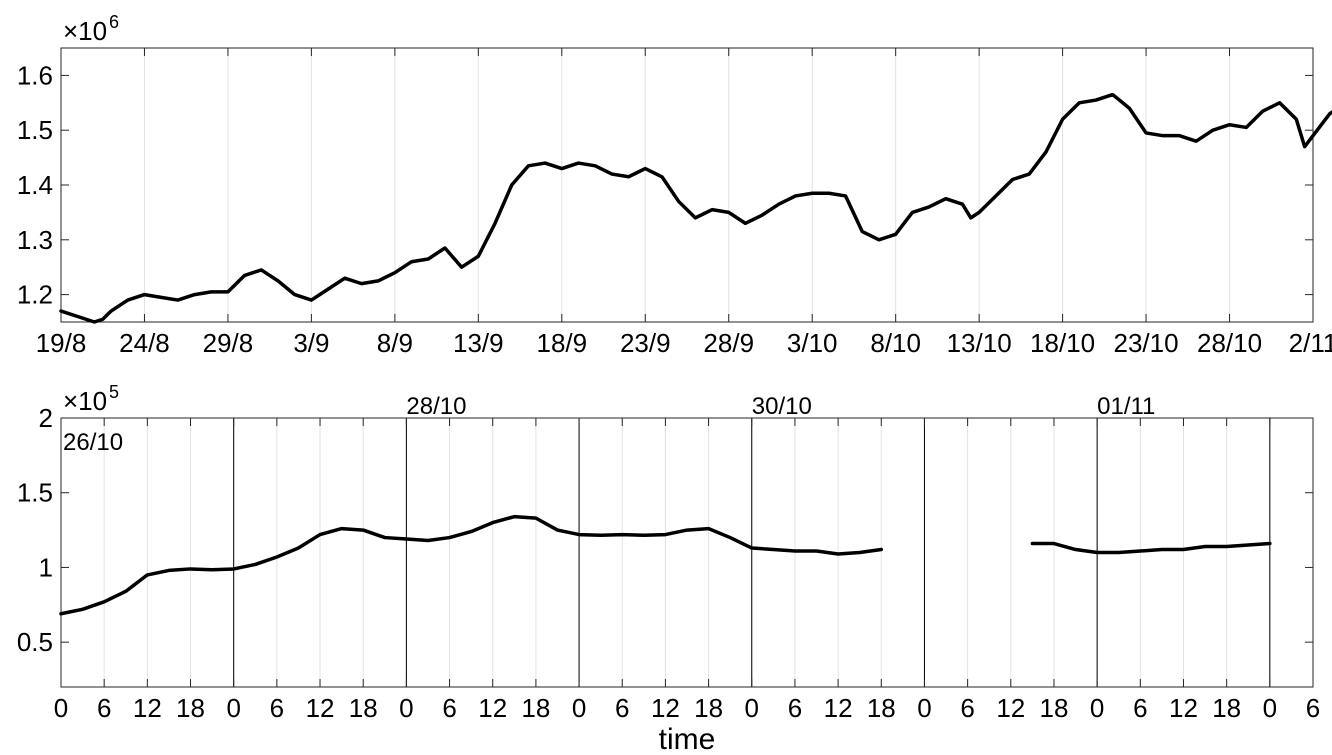 The width and height of the screenshot is (1332, 755). What do you see at coordinates (687, 739) in the screenshot?
I see `x-axis-label: time` at bounding box center [687, 739].